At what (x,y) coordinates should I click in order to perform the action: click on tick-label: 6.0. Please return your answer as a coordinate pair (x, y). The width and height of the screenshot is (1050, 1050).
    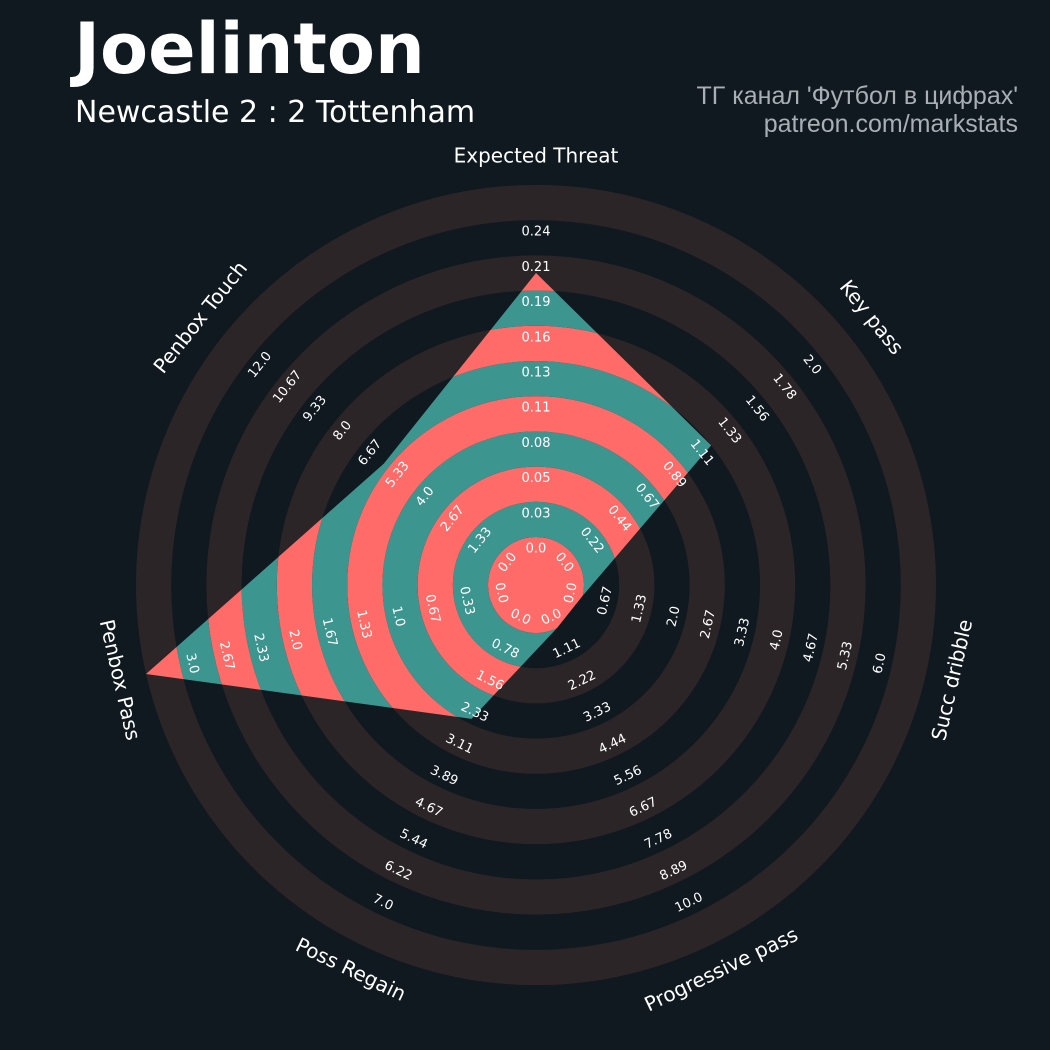
    Looking at the image, I should click on (879, 664).